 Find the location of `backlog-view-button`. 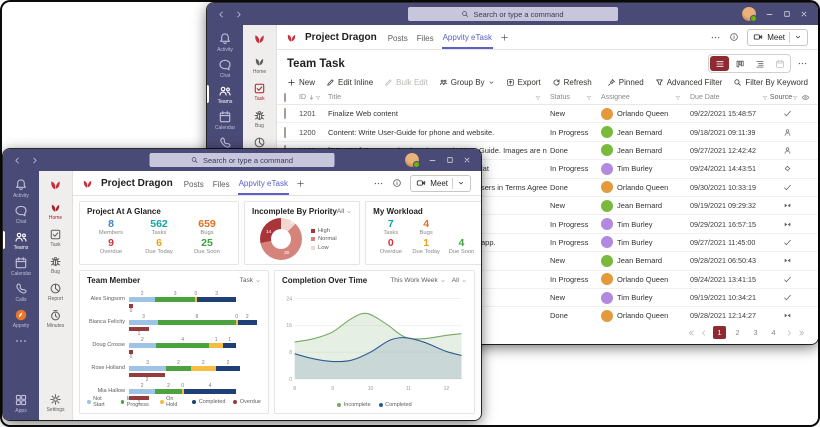

backlog-view-button is located at coordinates (759, 63).